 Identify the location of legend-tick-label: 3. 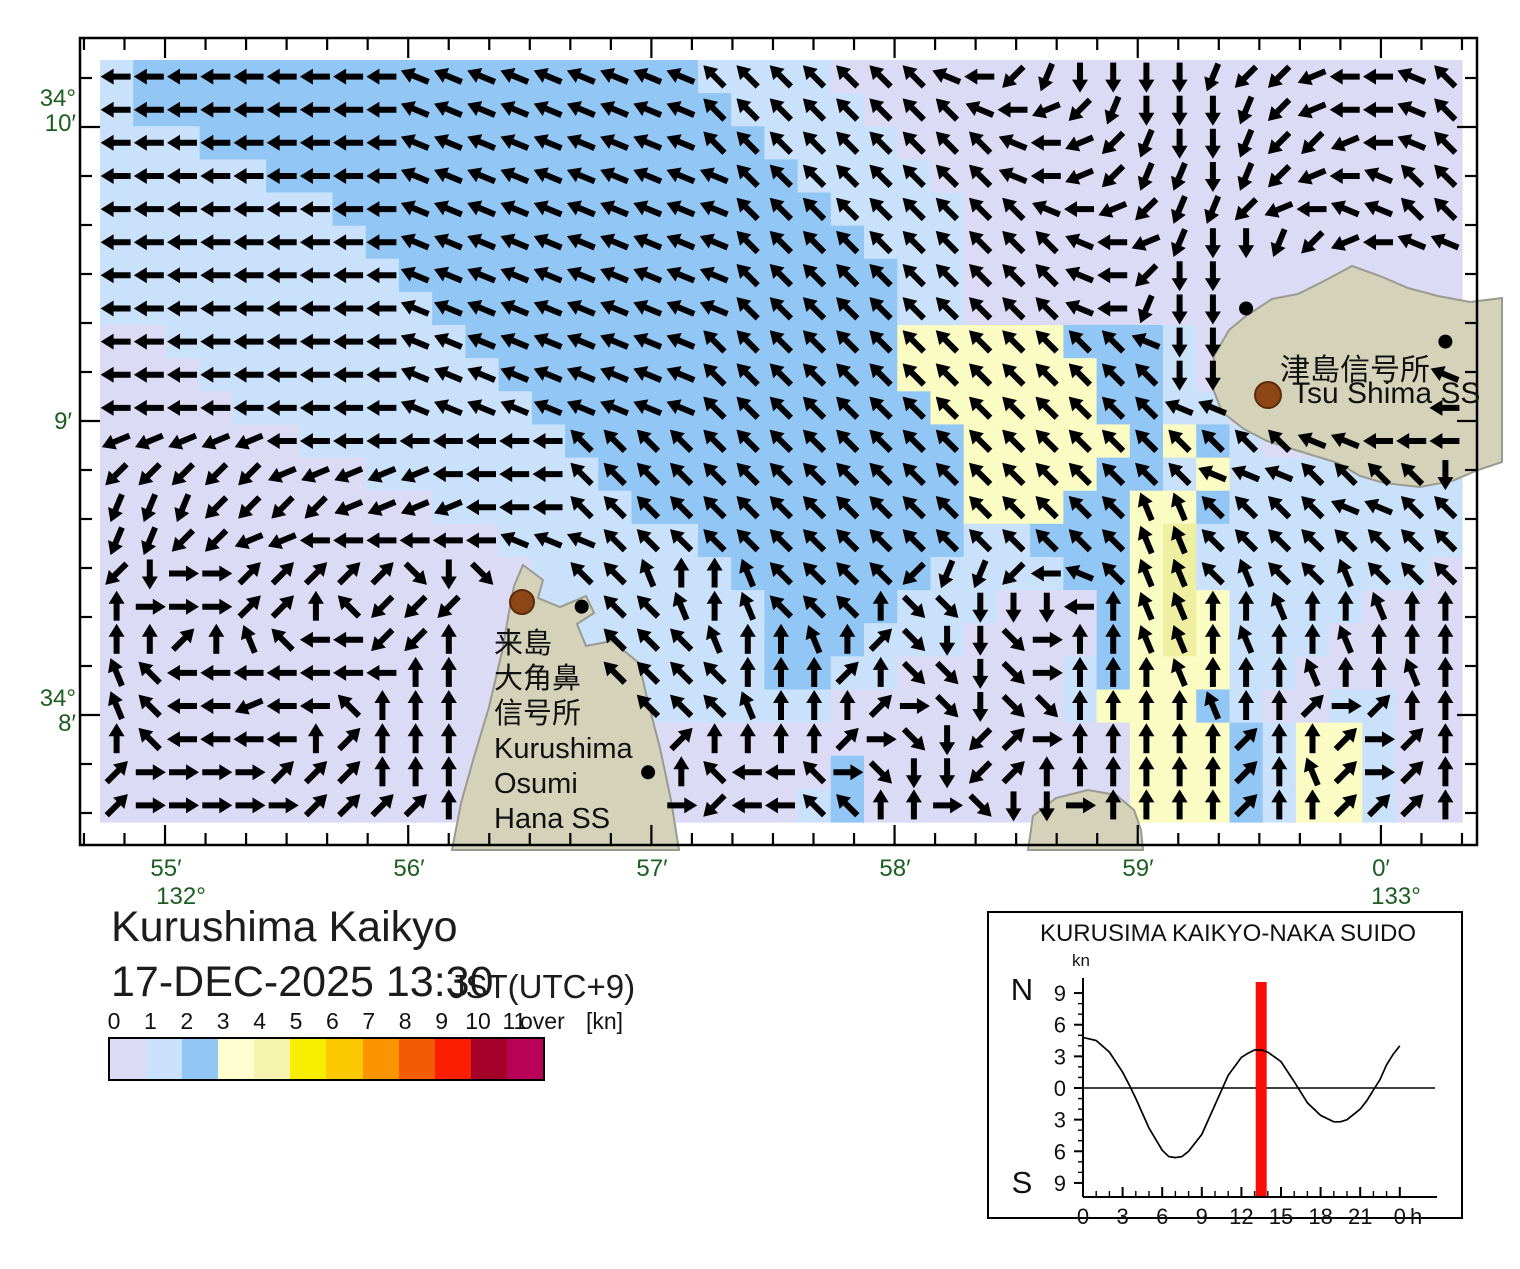
(223, 1021).